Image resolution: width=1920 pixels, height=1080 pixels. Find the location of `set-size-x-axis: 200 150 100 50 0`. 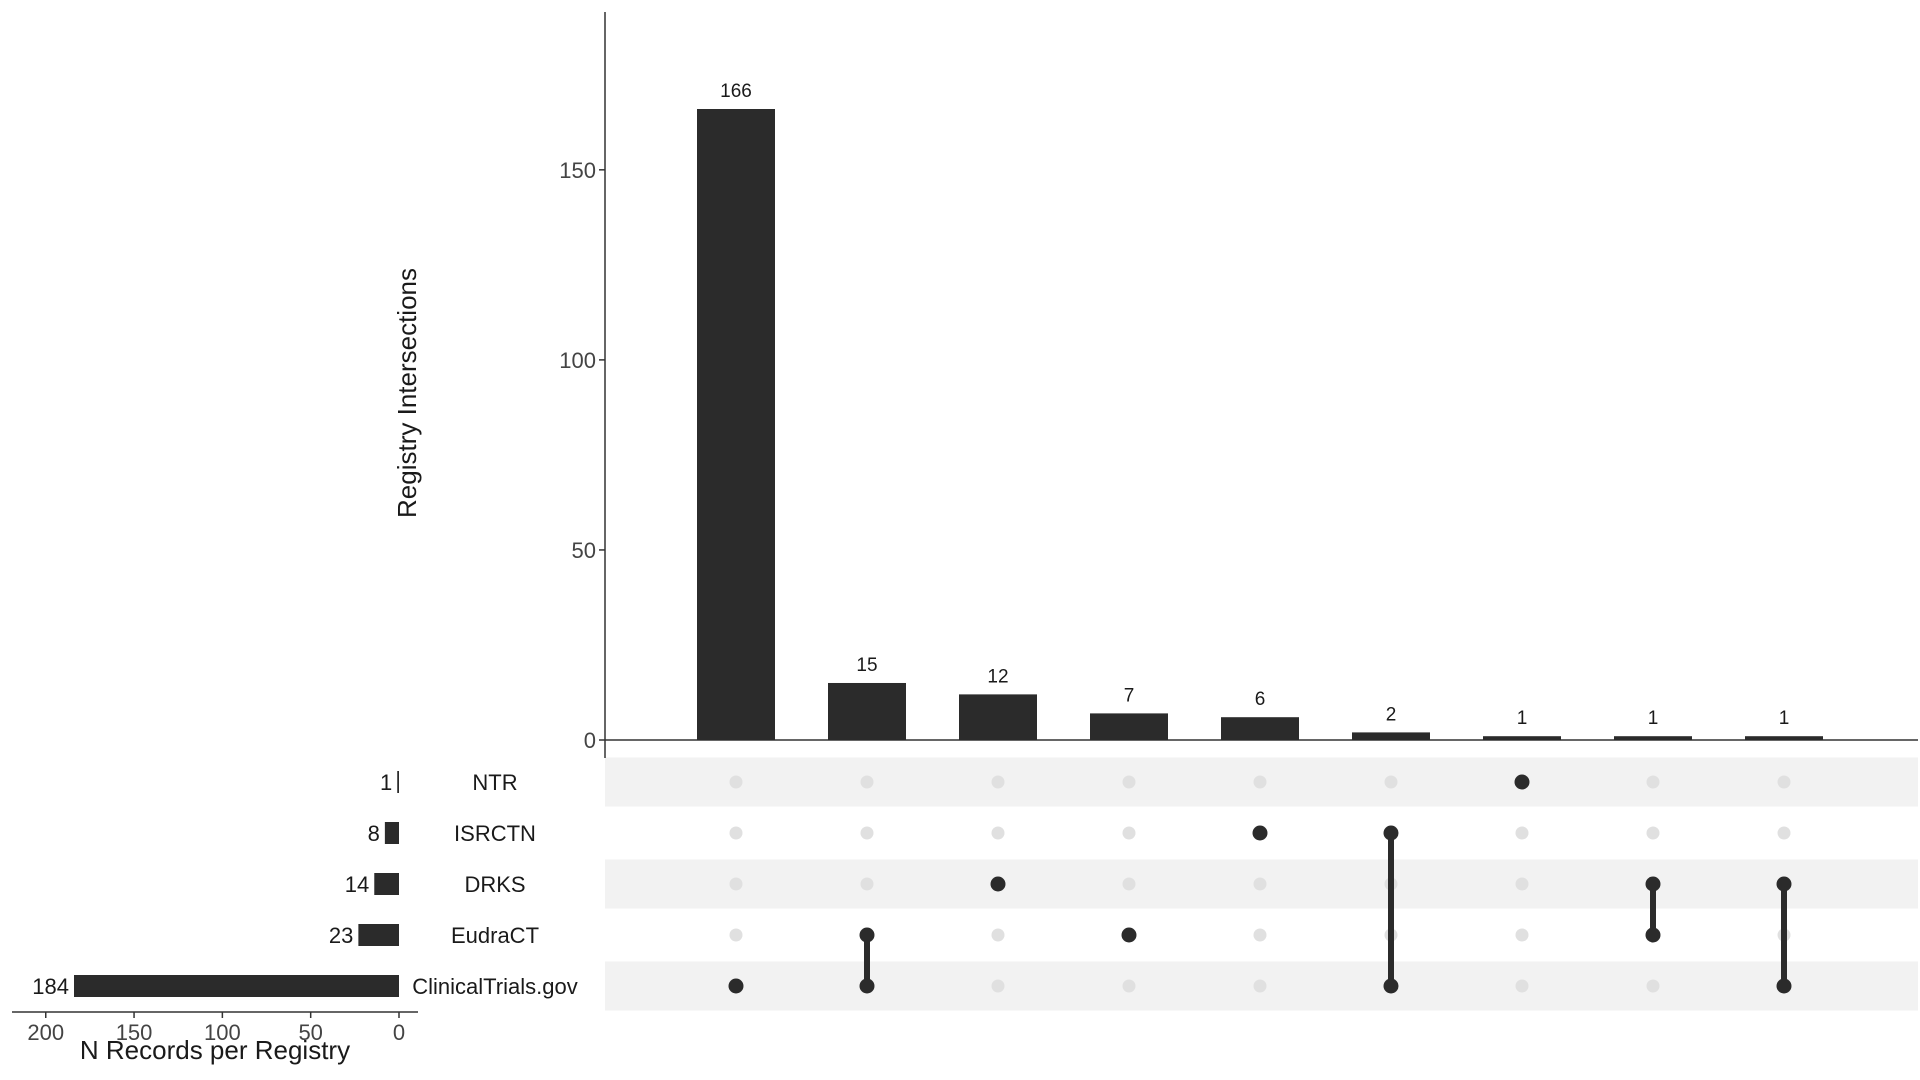

set-size-x-axis: 200 150 100 50 0 is located at coordinates (215, 1028).